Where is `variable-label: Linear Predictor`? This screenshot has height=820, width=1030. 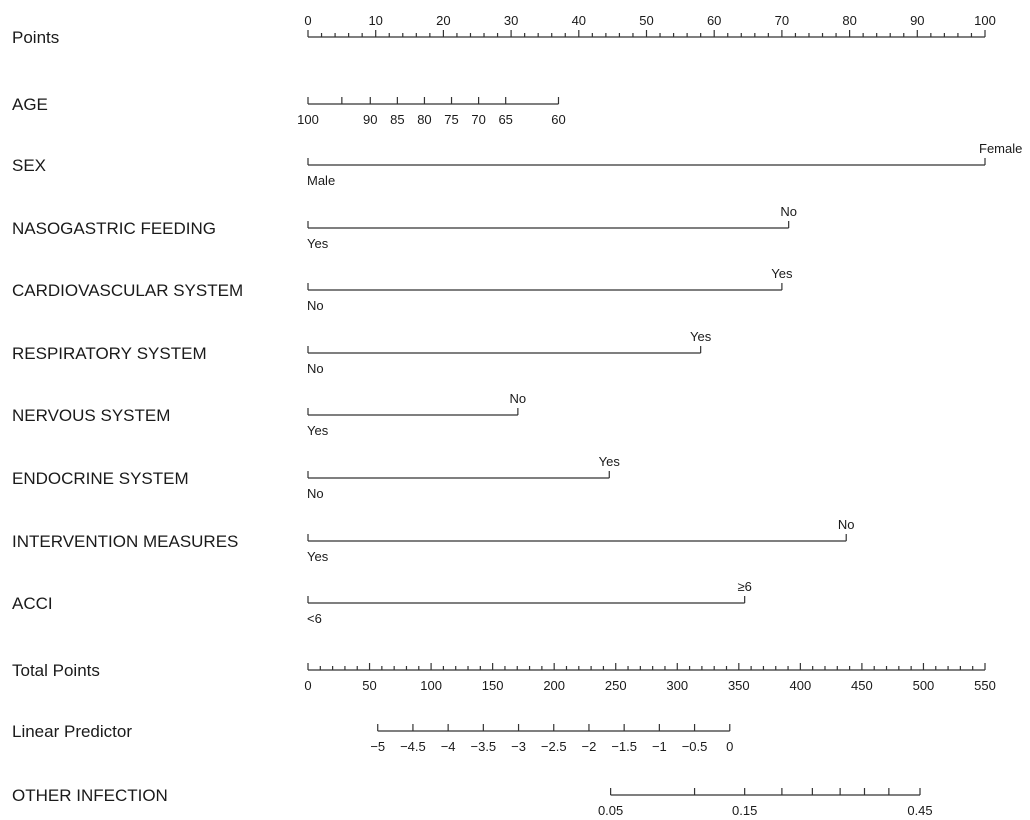 variable-label: Linear Predictor is located at coordinates (72, 731).